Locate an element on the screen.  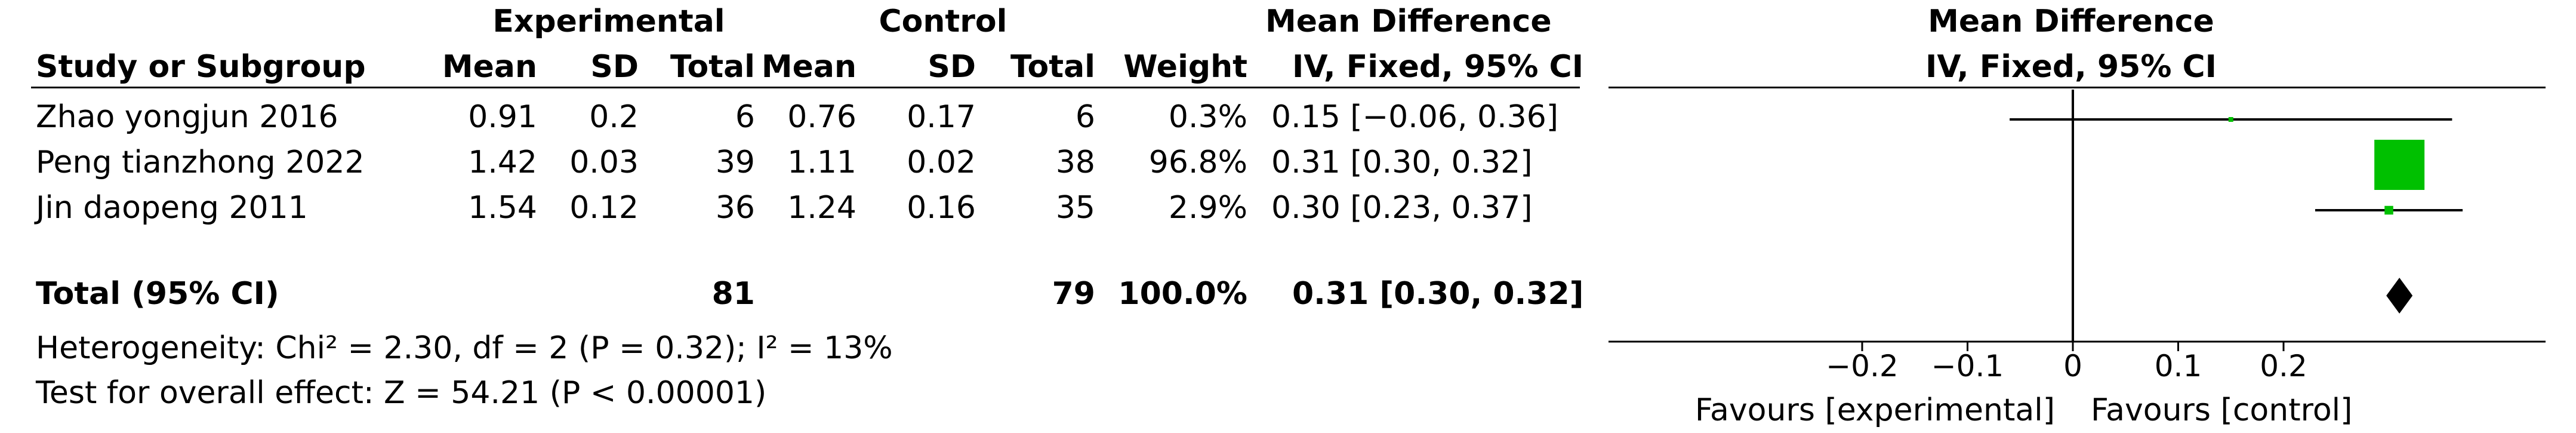
study-e-mean: 1.54 is located at coordinates (502, 208).